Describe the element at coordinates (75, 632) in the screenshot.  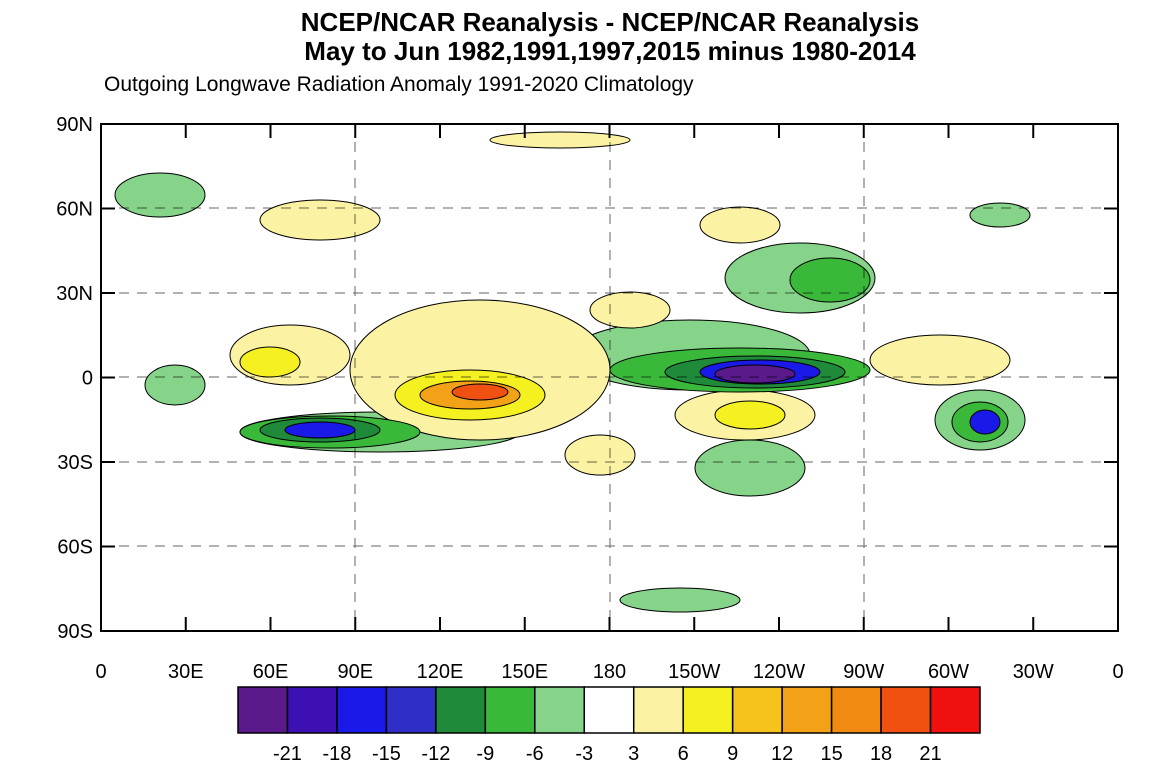
I see `lat-label: 90S` at that location.